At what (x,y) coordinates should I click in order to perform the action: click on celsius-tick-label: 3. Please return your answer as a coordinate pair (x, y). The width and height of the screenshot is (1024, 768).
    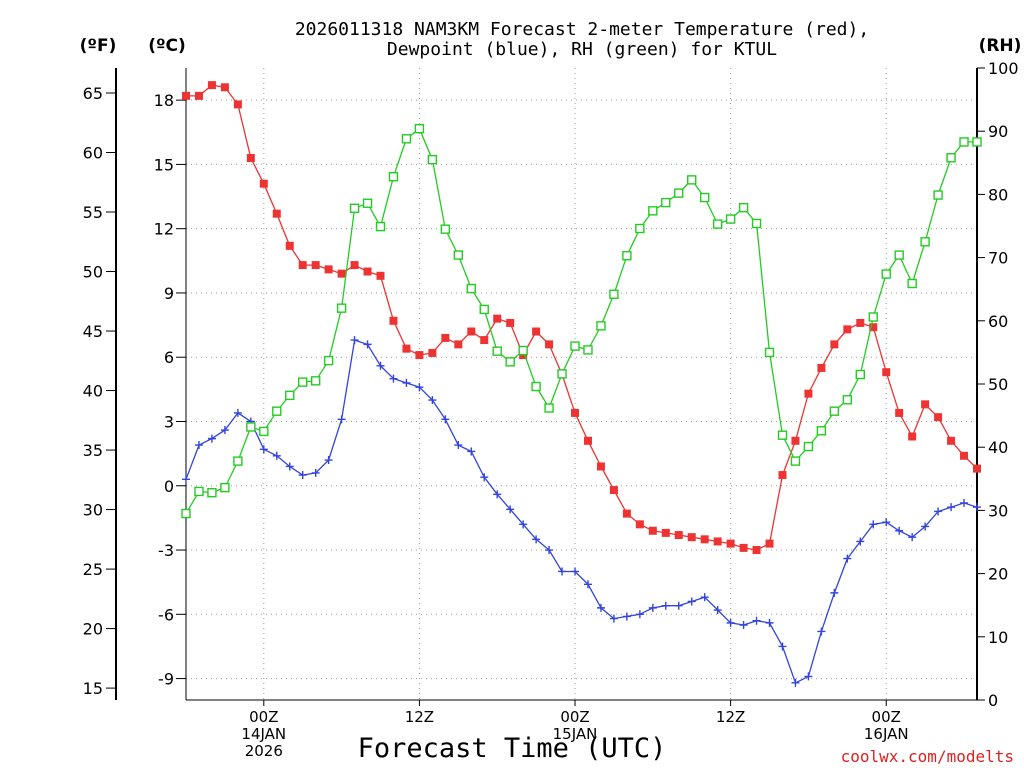
    Looking at the image, I should click on (169, 421).